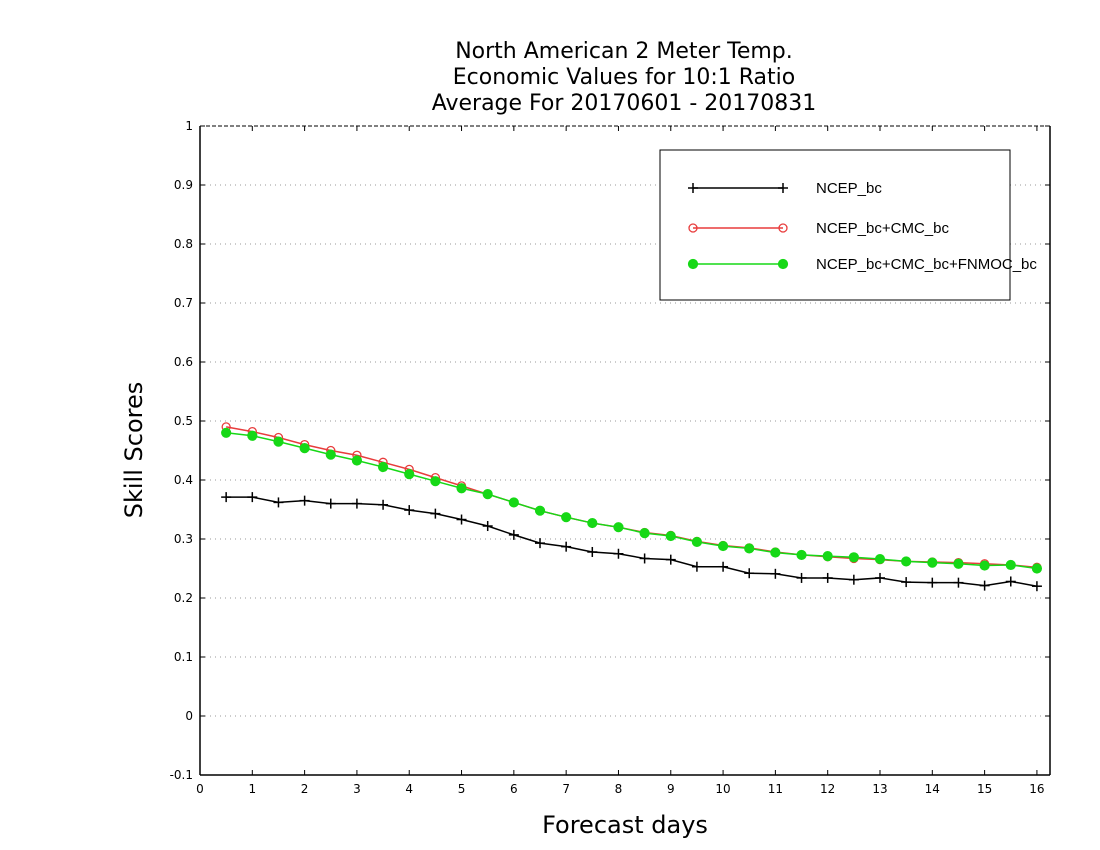 Image resolution: width=1100 pixels, height=850 pixels. I want to click on x-tick-label: 6, so click(514, 789).